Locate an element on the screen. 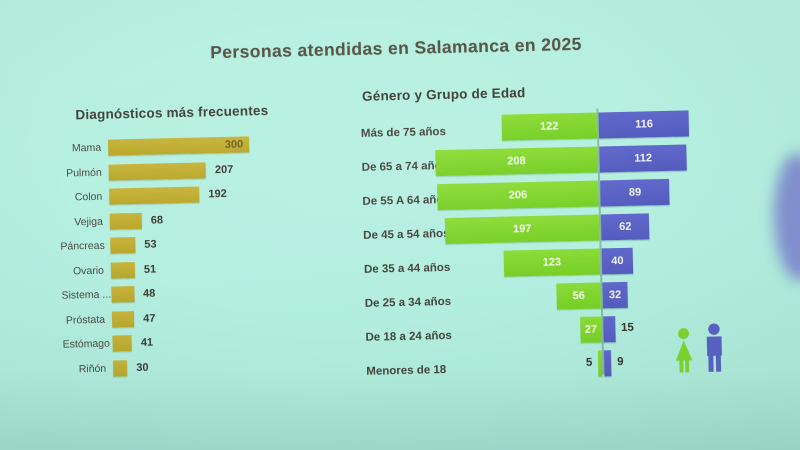  female-value-label: 5 is located at coordinates (589, 362).